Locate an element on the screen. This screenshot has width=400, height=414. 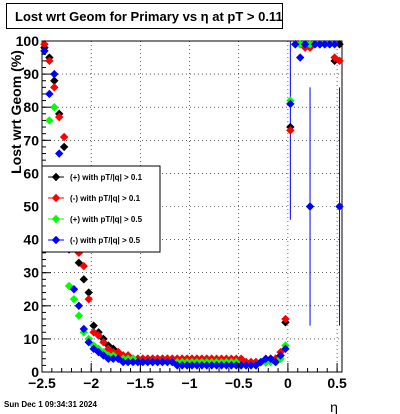
y-tick-label: 50 is located at coordinates (31, 207).